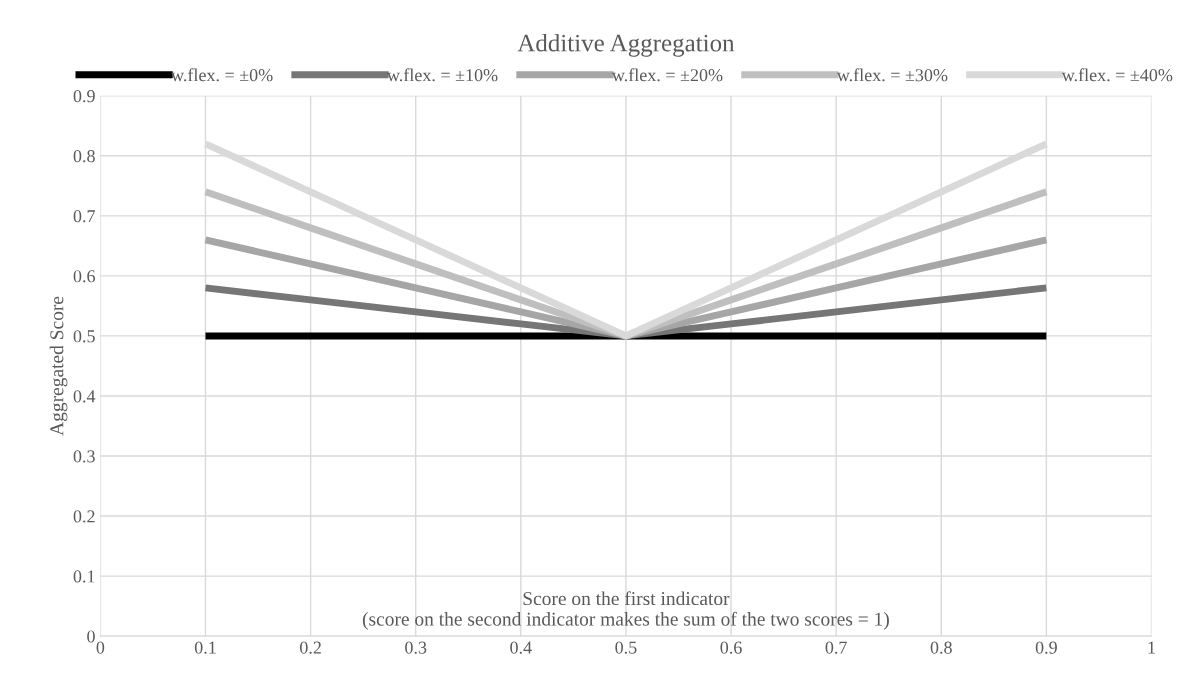  What do you see at coordinates (84, 516) in the screenshot?
I see `y-tick-label: 0.2` at bounding box center [84, 516].